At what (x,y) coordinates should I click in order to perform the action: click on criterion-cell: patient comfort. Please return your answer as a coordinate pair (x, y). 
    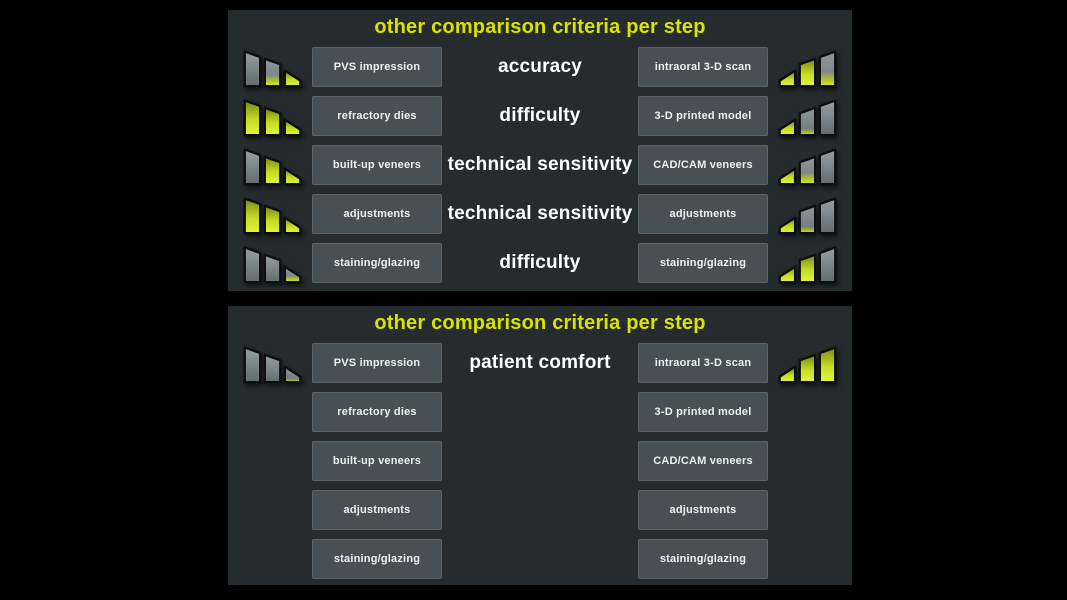
    Looking at the image, I should click on (540, 362).